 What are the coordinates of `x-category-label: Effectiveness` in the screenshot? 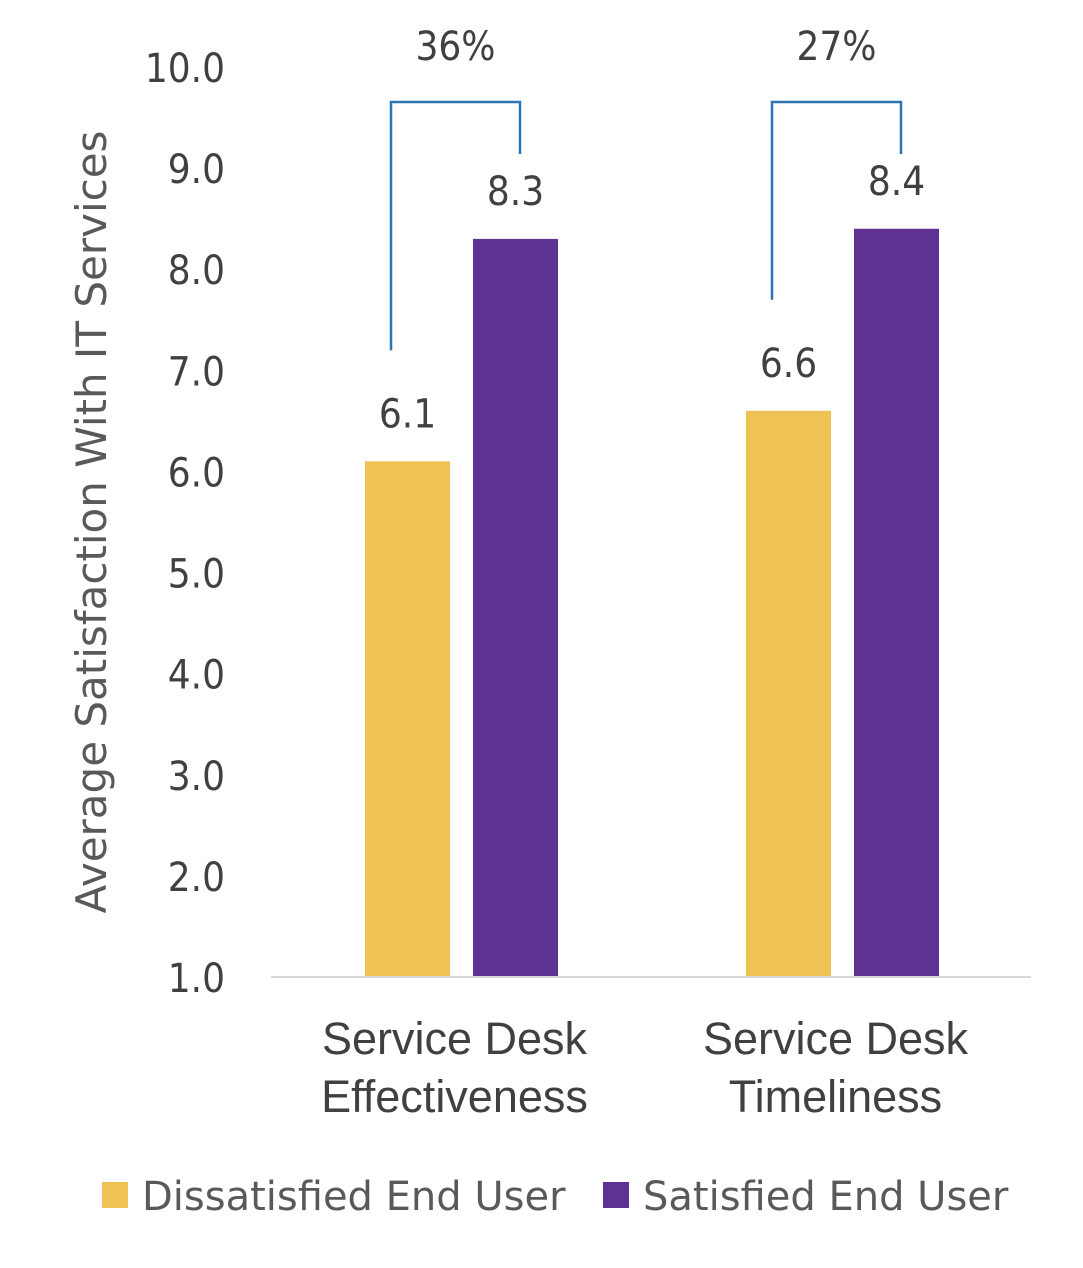 It's located at (454, 1096).